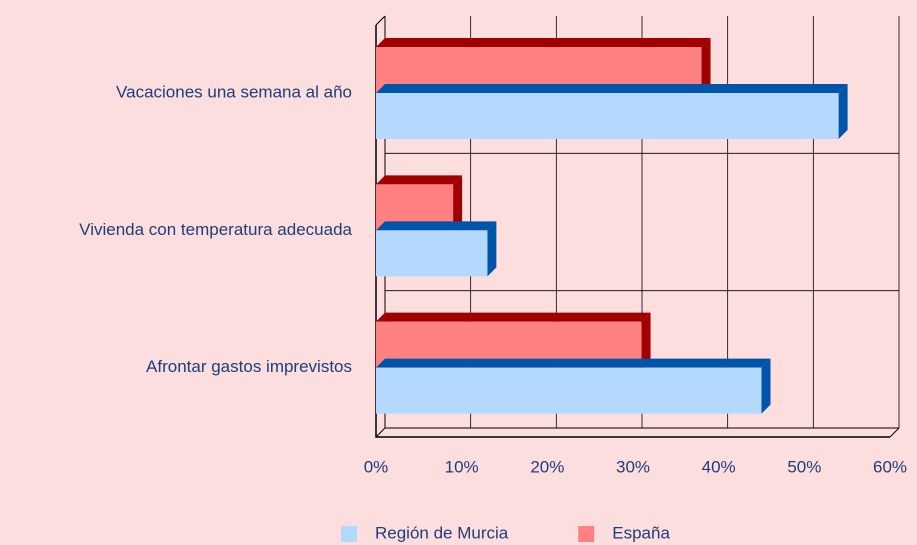  I want to click on x-tick-label: 50%, so click(804, 466).